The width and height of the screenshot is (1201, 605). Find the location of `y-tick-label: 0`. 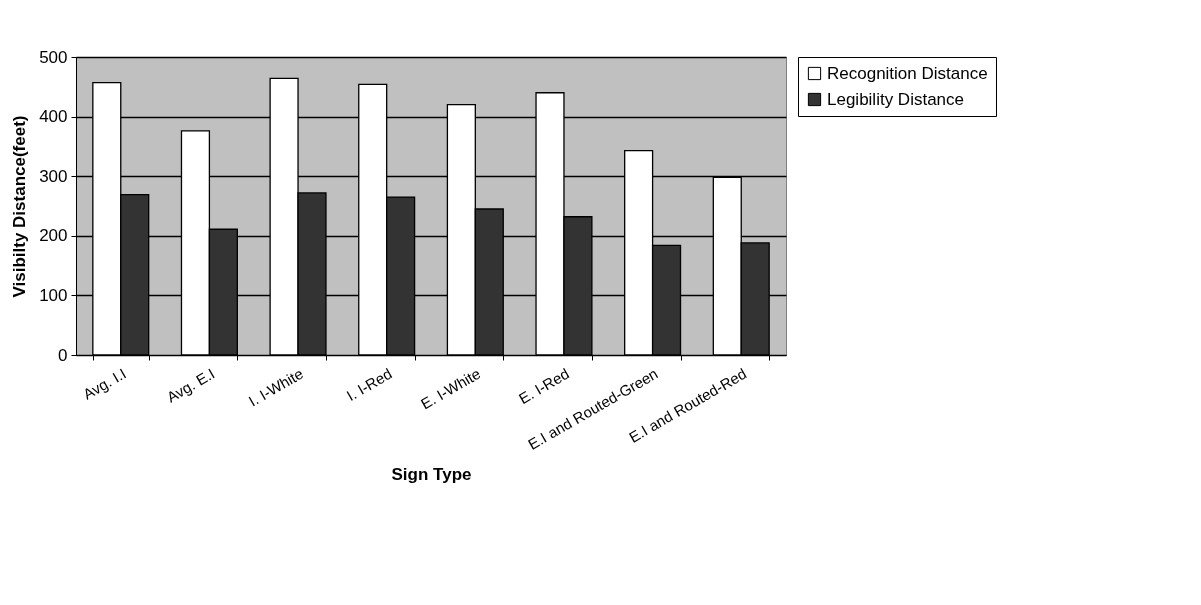

y-tick-label: 0 is located at coordinates (63, 355).